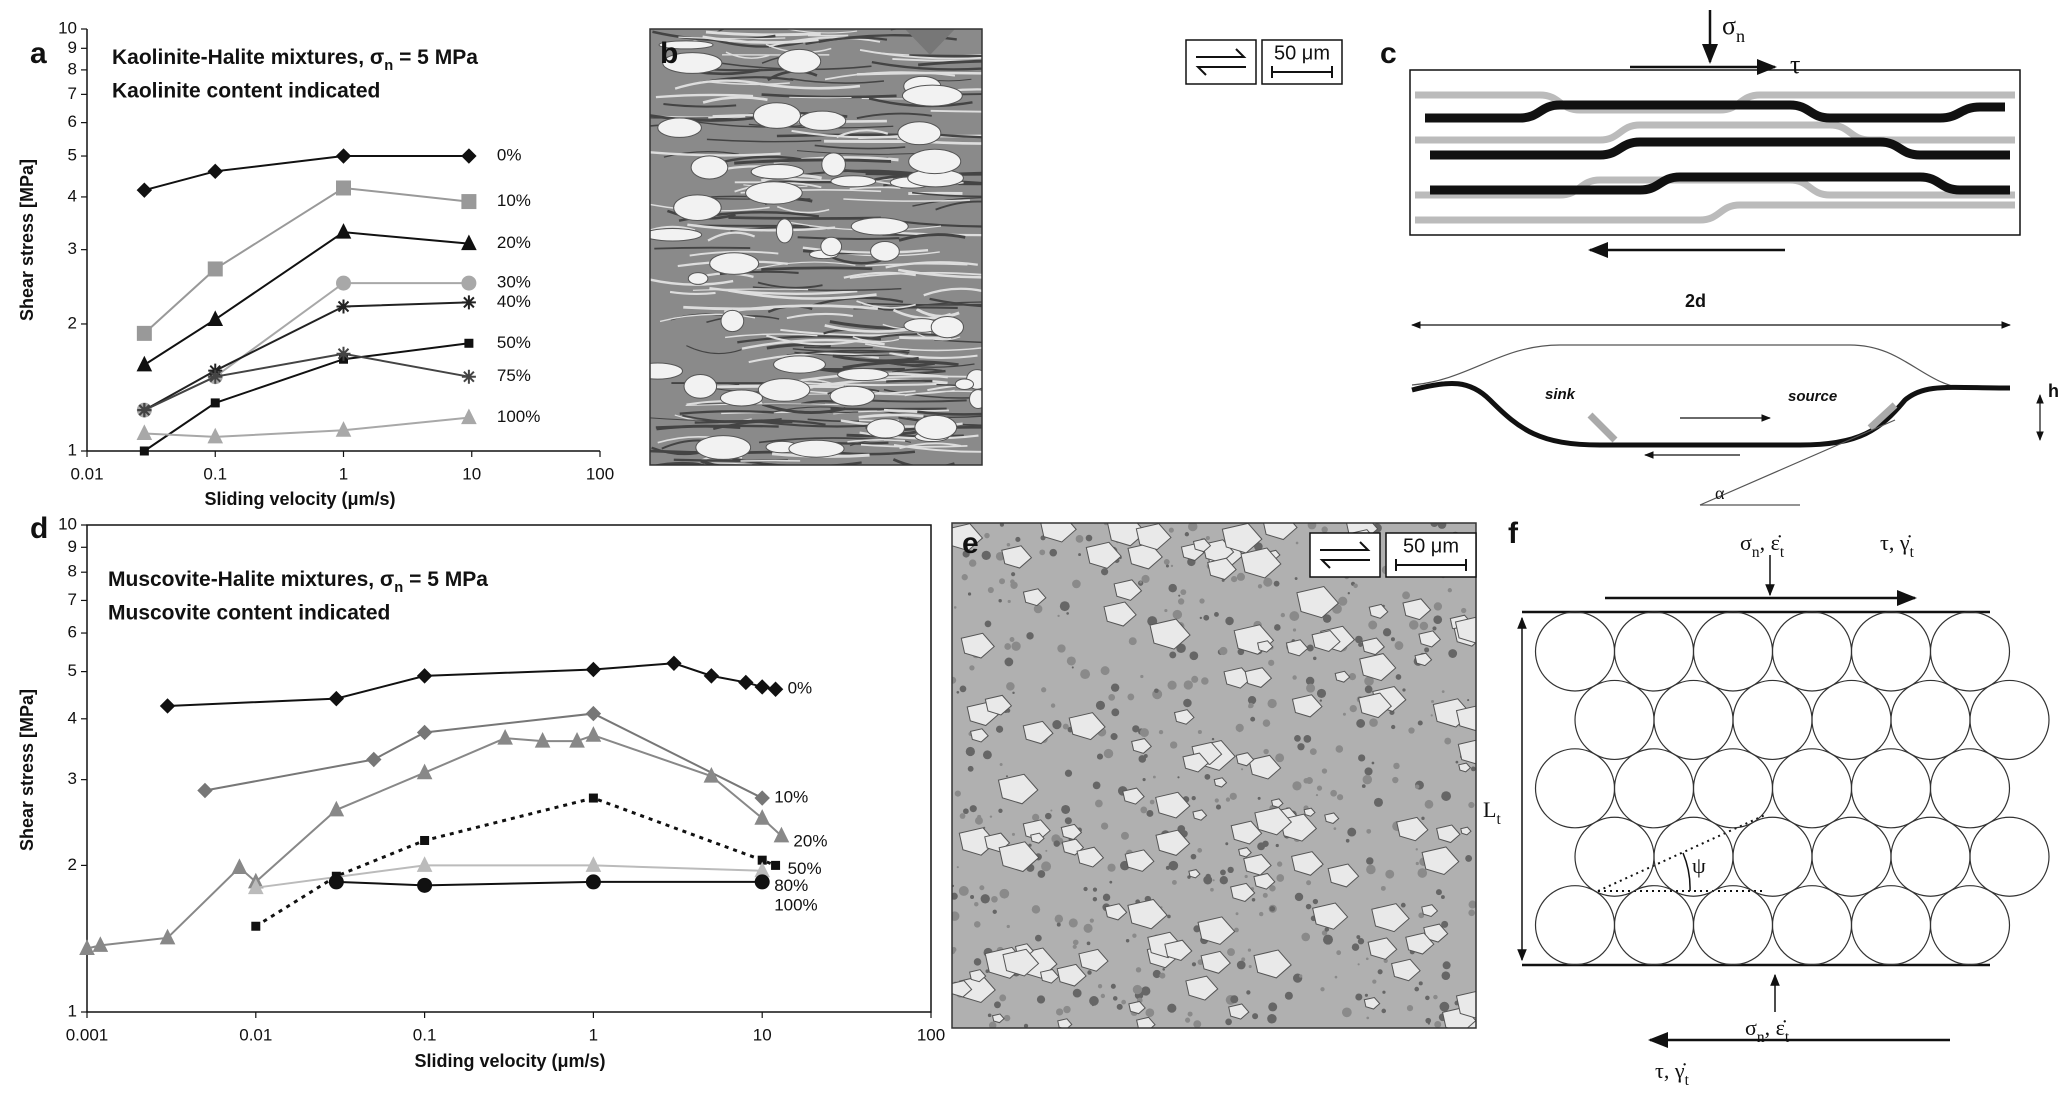  What do you see at coordinates (1498, 819) in the screenshot?
I see `length-label-part: t` at bounding box center [1498, 819].